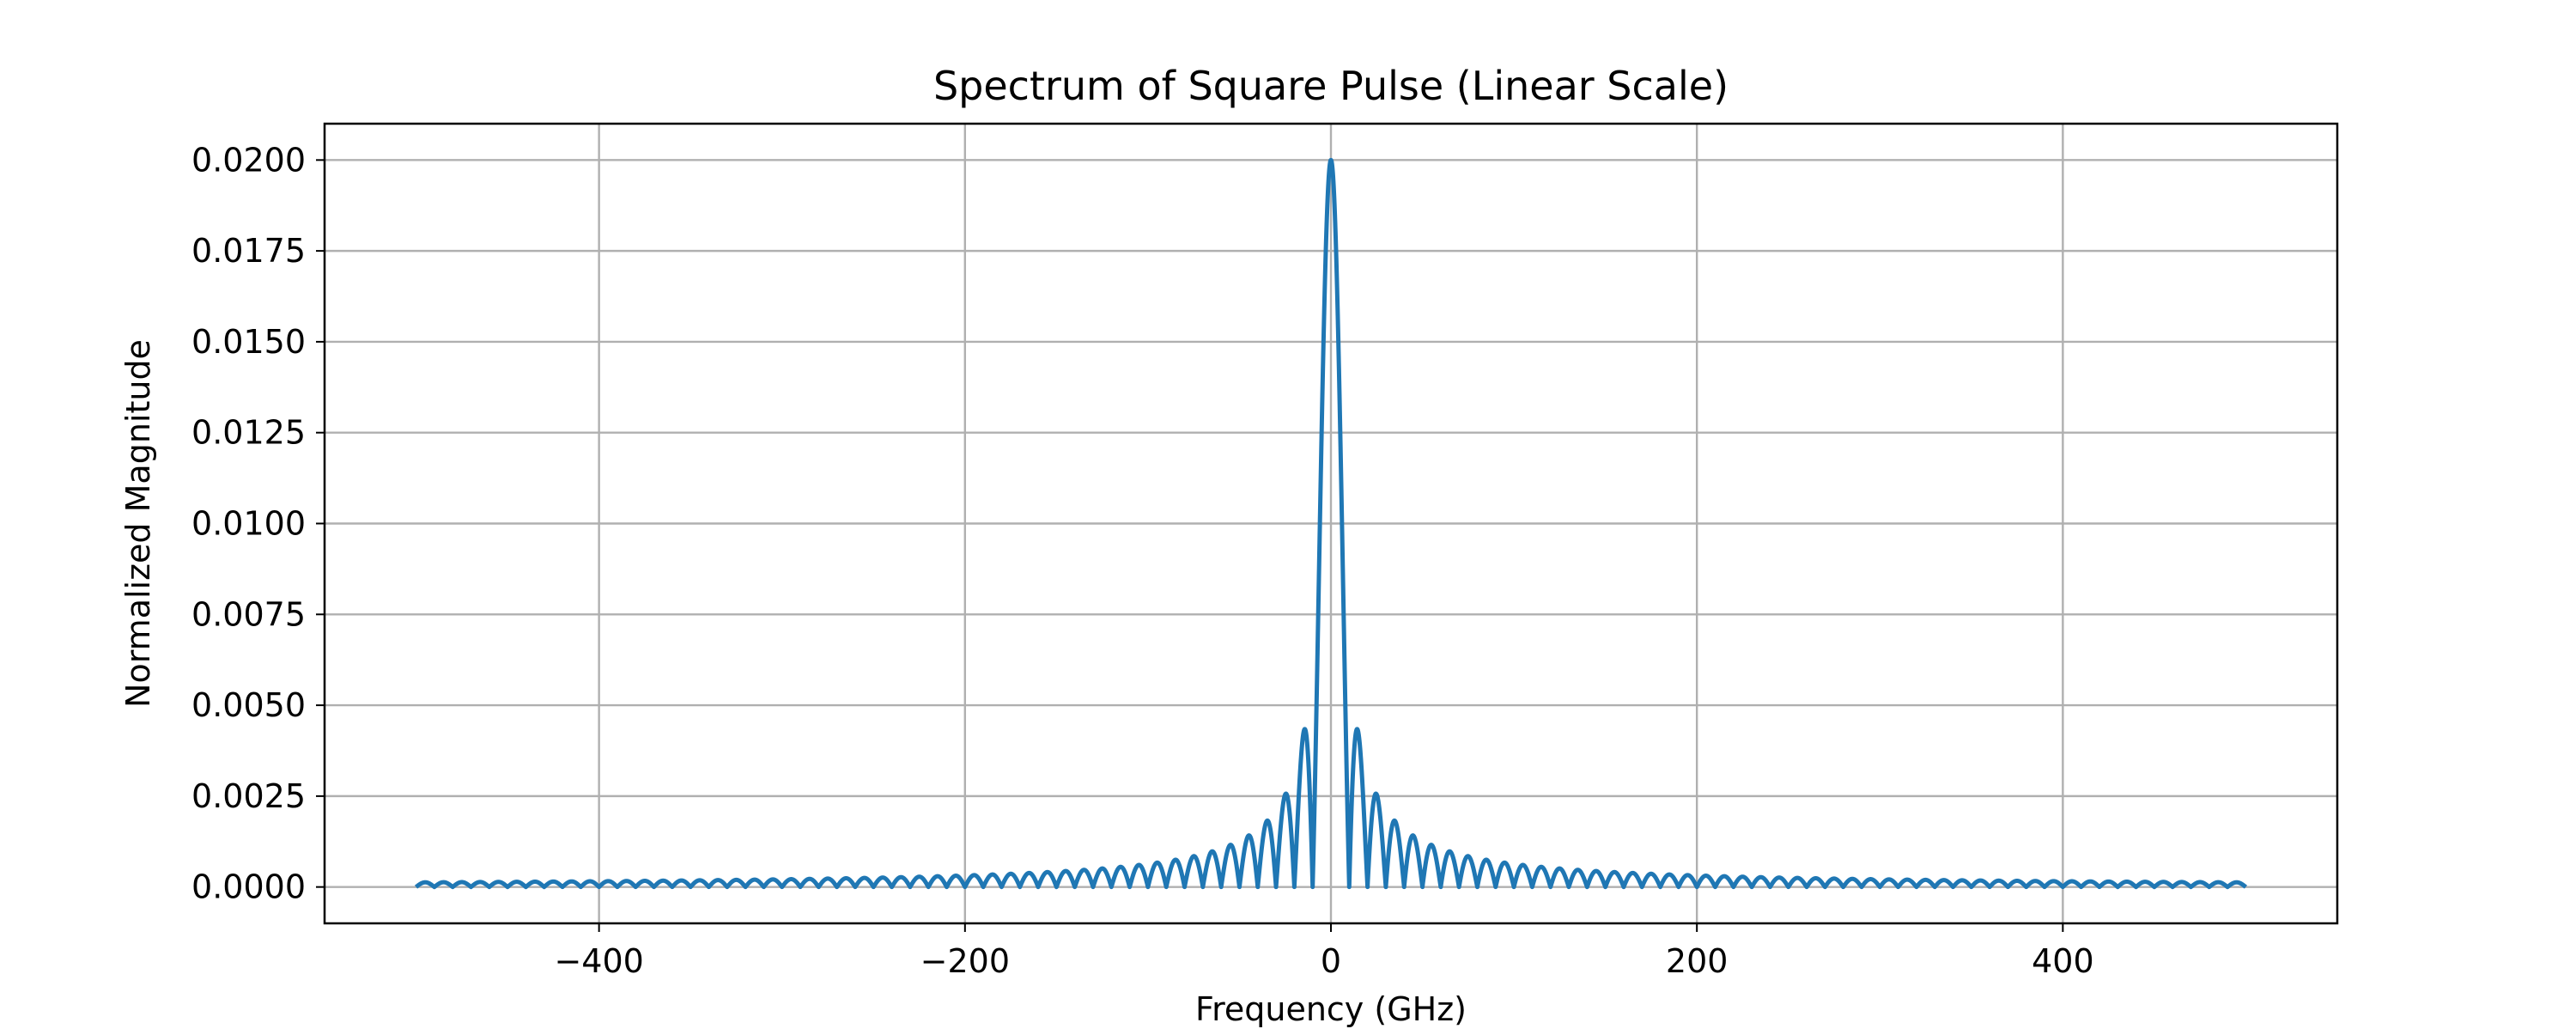  What do you see at coordinates (249, 433) in the screenshot?
I see `y-tick-label: 0.0125` at bounding box center [249, 433].